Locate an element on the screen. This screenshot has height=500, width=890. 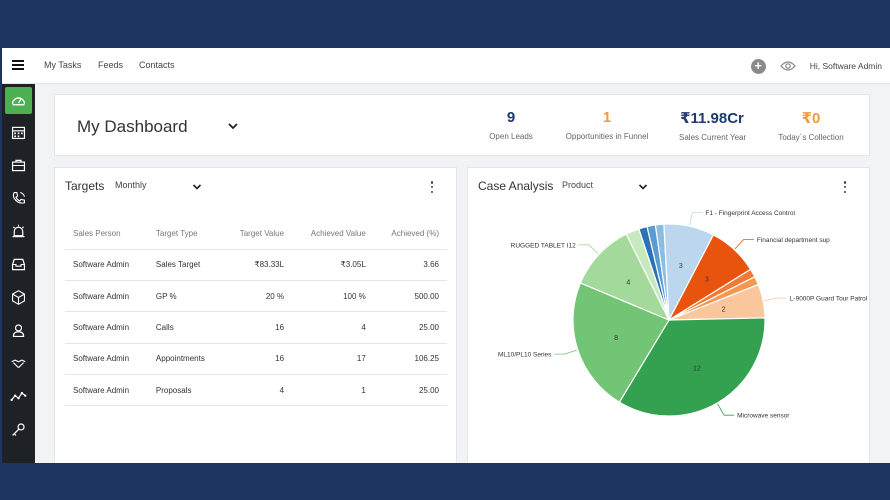
eye-icon is located at coordinates (787, 66).